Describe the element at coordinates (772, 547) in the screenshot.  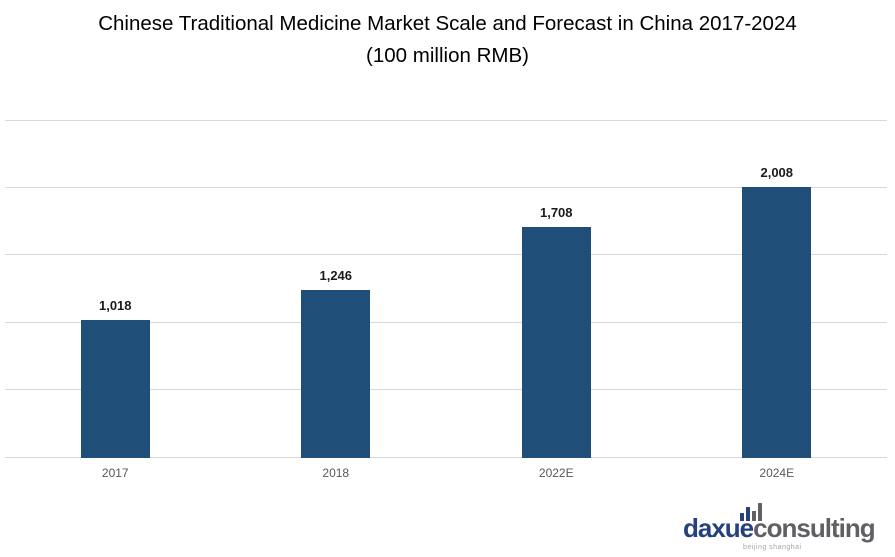
I see `logo-tagline: beijing shanghai` at that location.